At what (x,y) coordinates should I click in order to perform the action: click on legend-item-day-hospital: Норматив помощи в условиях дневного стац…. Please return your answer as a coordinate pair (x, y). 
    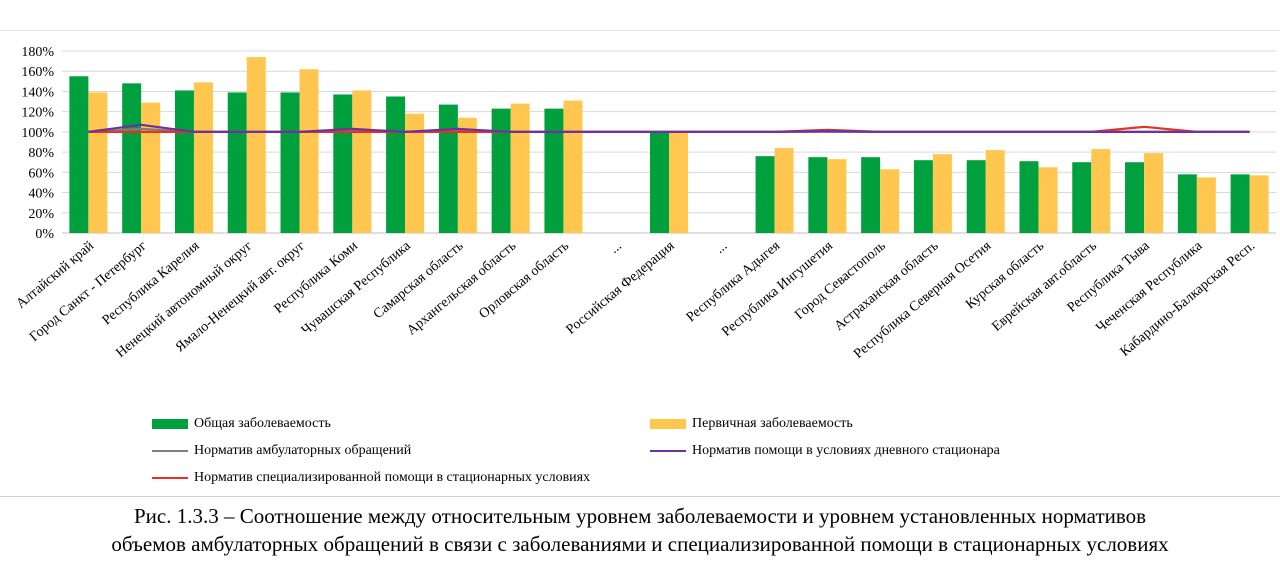
    Looking at the image, I should click on (825, 451).